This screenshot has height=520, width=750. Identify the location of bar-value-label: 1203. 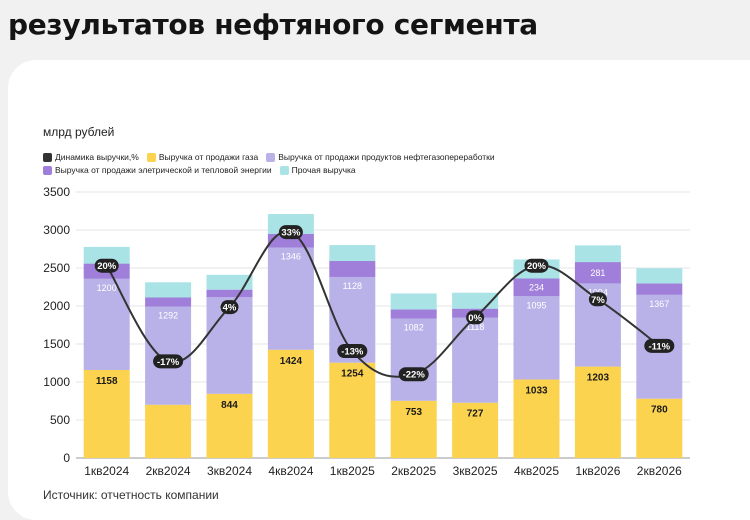
(598, 378).